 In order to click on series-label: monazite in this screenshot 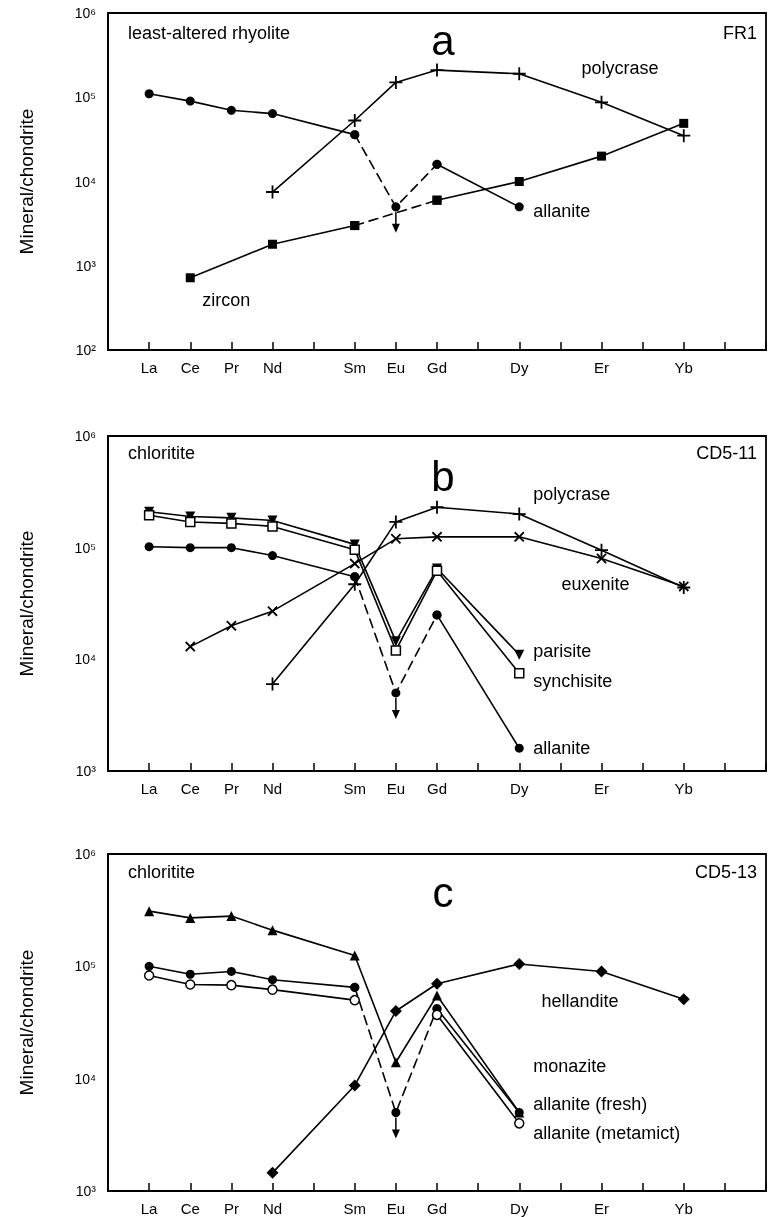, I will do `click(570, 1066)`.